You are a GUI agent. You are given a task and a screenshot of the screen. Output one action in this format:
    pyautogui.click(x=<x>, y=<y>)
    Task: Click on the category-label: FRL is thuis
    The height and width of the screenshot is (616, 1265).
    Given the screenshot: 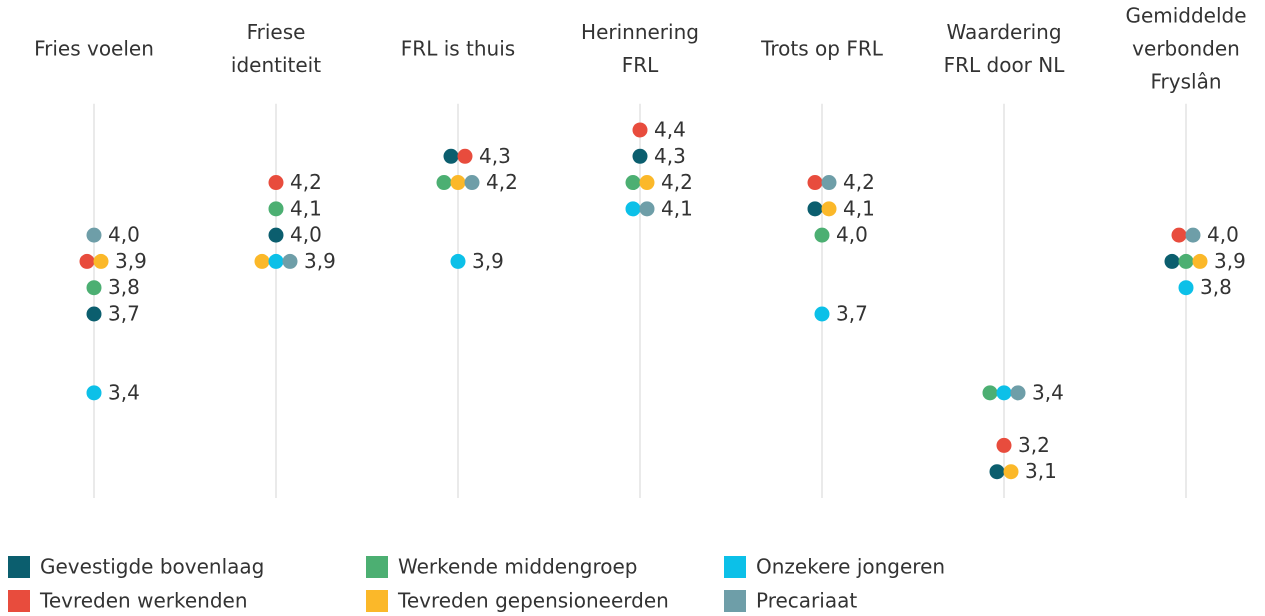 What is the action you would take?
    pyautogui.click(x=458, y=49)
    